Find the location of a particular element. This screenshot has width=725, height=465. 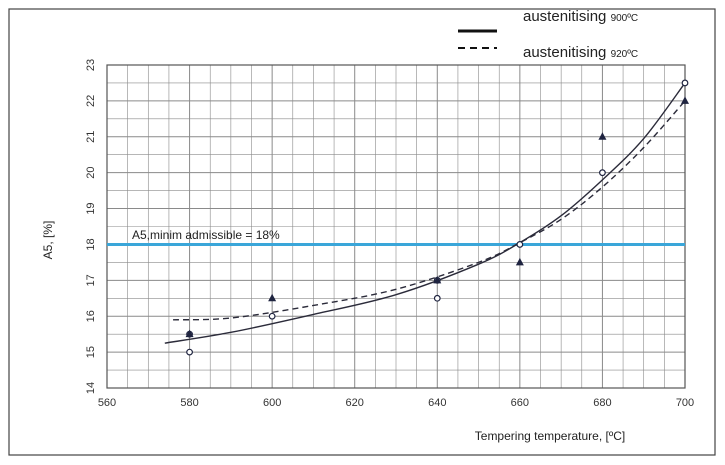

y-axis-title: A5, [%] is located at coordinates (48, 240).